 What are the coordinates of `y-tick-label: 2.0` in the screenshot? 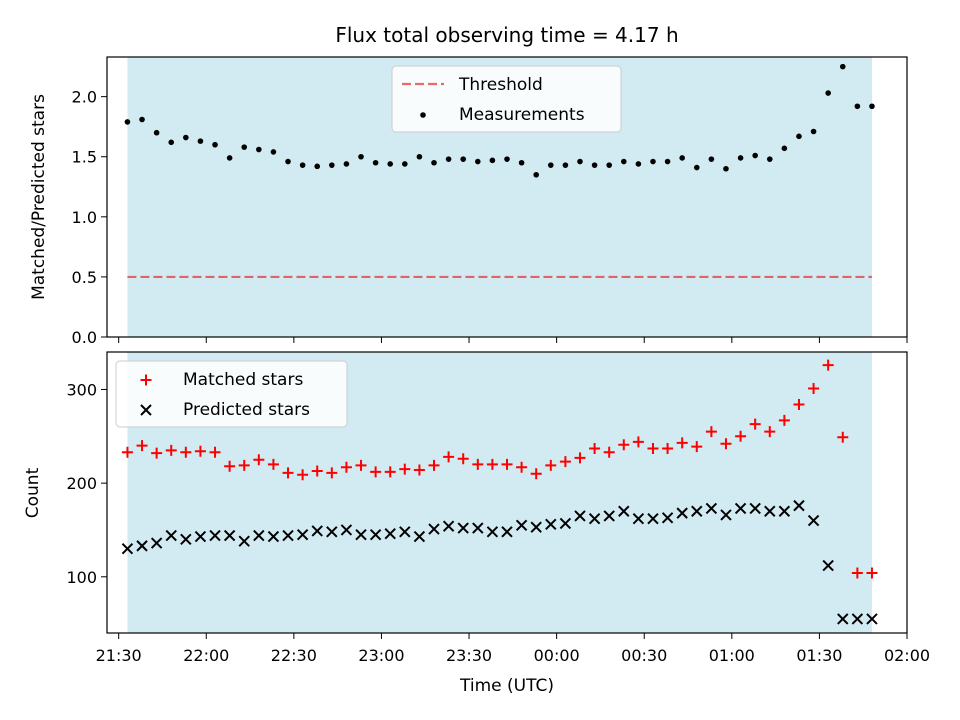 It's located at (84, 97).